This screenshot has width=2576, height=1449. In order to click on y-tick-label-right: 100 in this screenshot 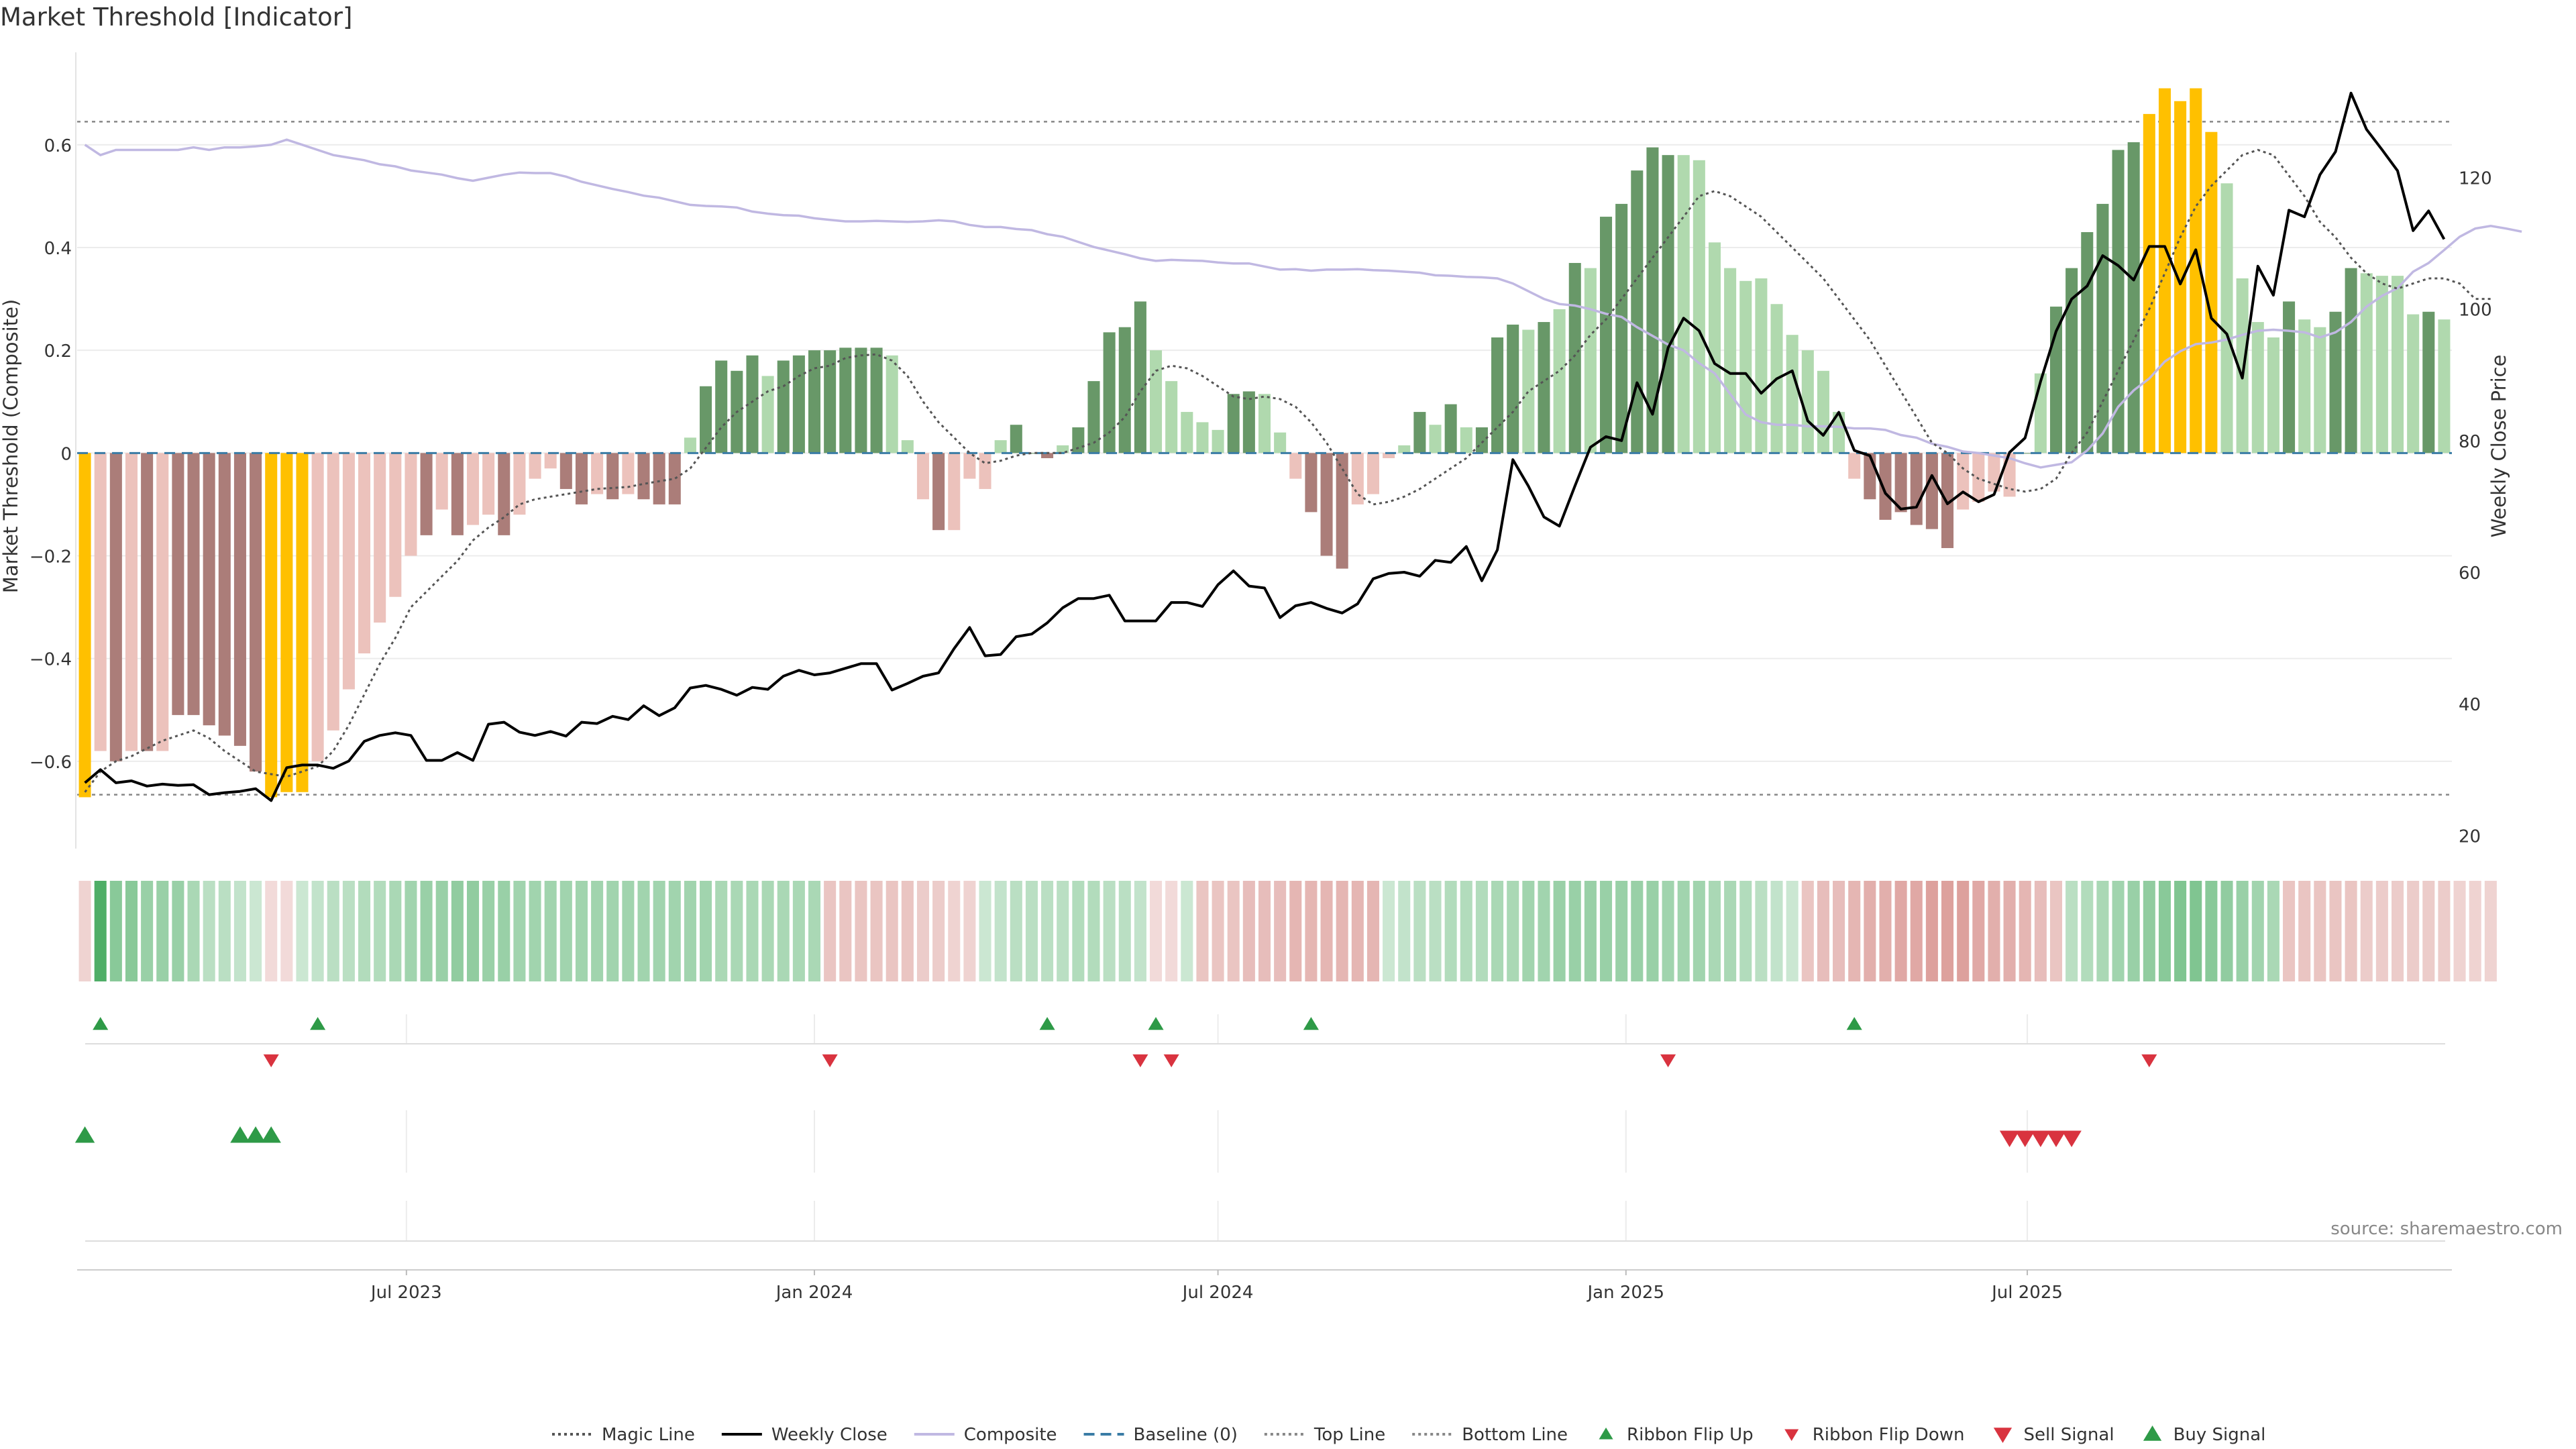, I will do `click(2475, 311)`.